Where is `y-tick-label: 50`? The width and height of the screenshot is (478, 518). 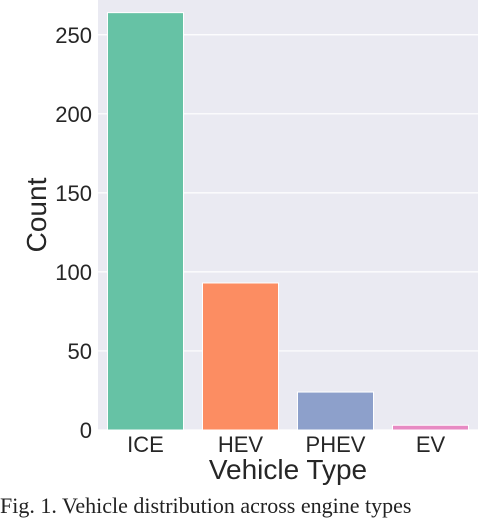
y-tick-label: 50 is located at coordinates (80, 351).